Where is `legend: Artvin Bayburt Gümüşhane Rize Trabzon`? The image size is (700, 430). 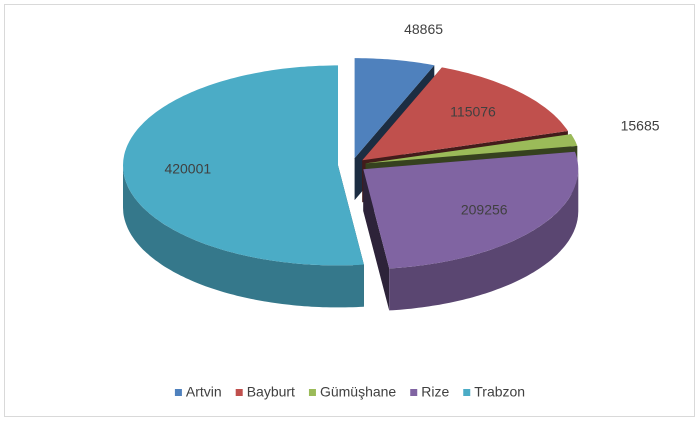
legend: Artvin Bayburt Gümüşhane Rize Trabzon is located at coordinates (349, 392).